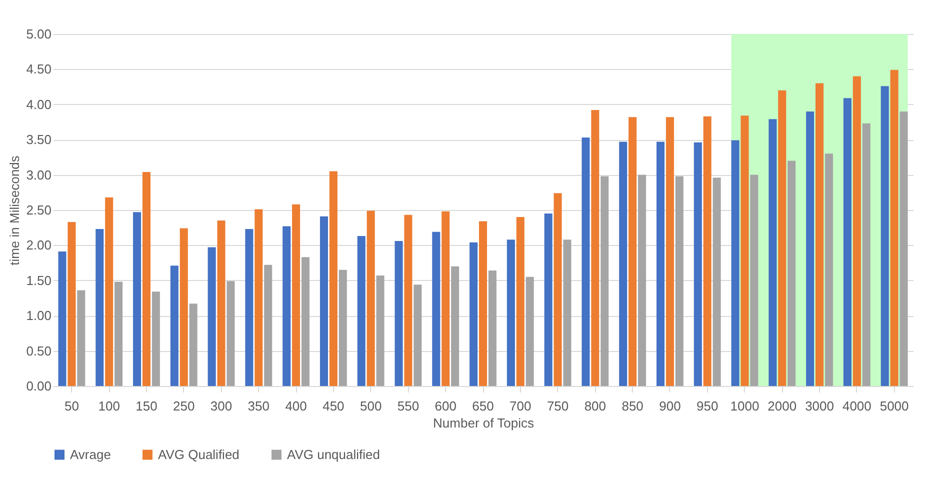 The width and height of the screenshot is (941, 479). I want to click on legend-label: AVG unqualified, so click(333, 454).